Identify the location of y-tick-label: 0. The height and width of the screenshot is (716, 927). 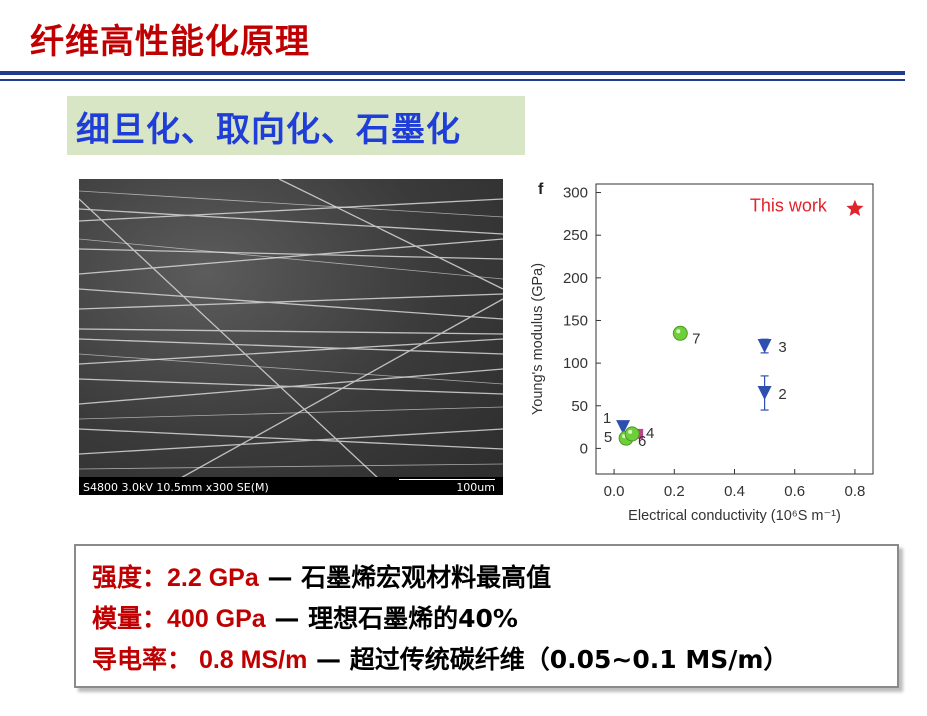
(584, 448).